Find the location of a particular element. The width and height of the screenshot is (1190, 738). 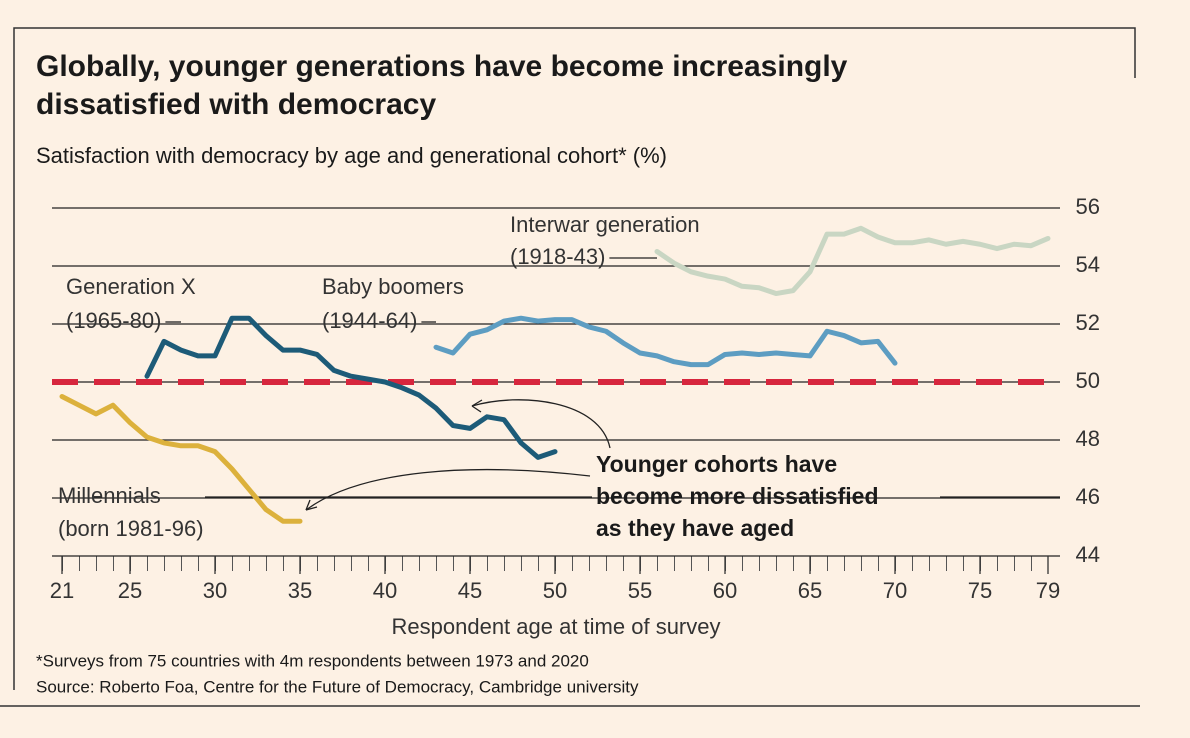

y-tick-label: 50 is located at coordinates (1088, 380).